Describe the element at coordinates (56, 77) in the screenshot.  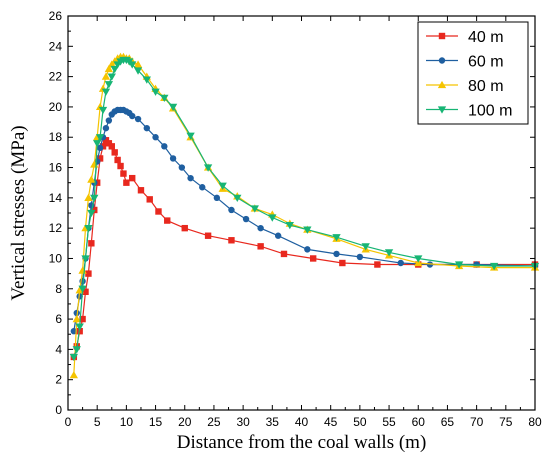
I see `y-tick-label: 22` at that location.